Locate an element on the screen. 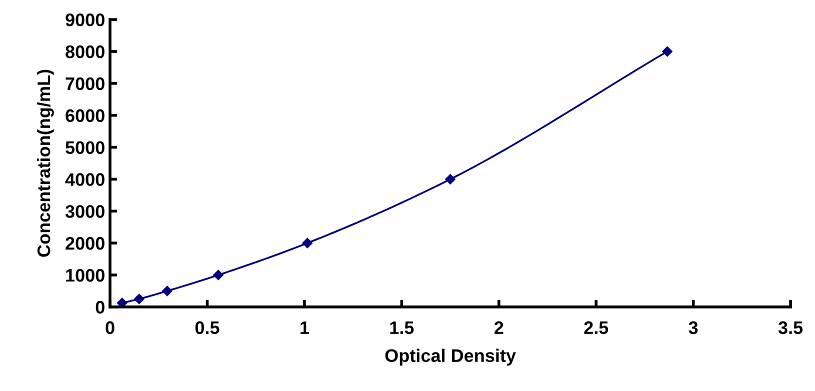  y-tick-label: 2000 is located at coordinates (85, 243).